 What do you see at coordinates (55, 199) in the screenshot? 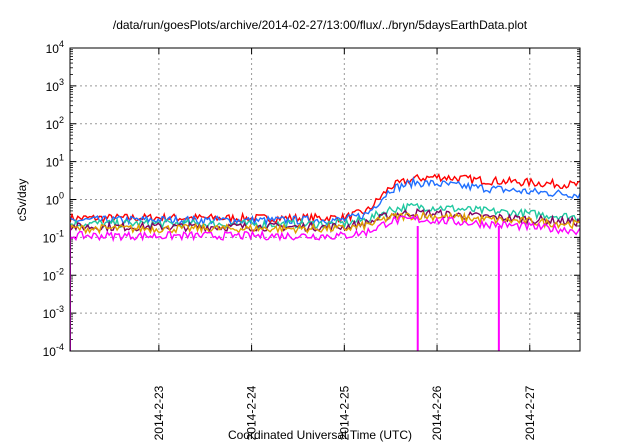
I see `y-tick-label: 10⁰` at bounding box center [55, 199].